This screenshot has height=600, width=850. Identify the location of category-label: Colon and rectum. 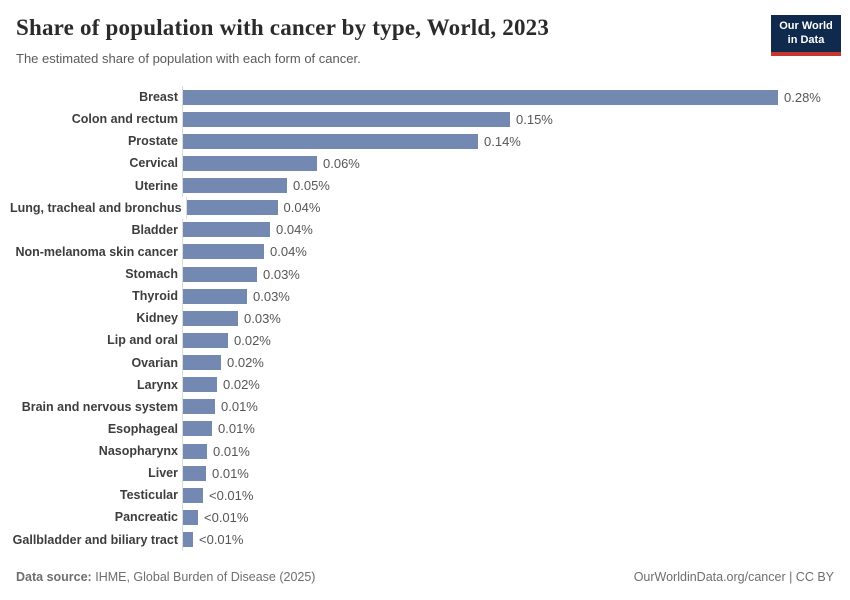
(124, 119).